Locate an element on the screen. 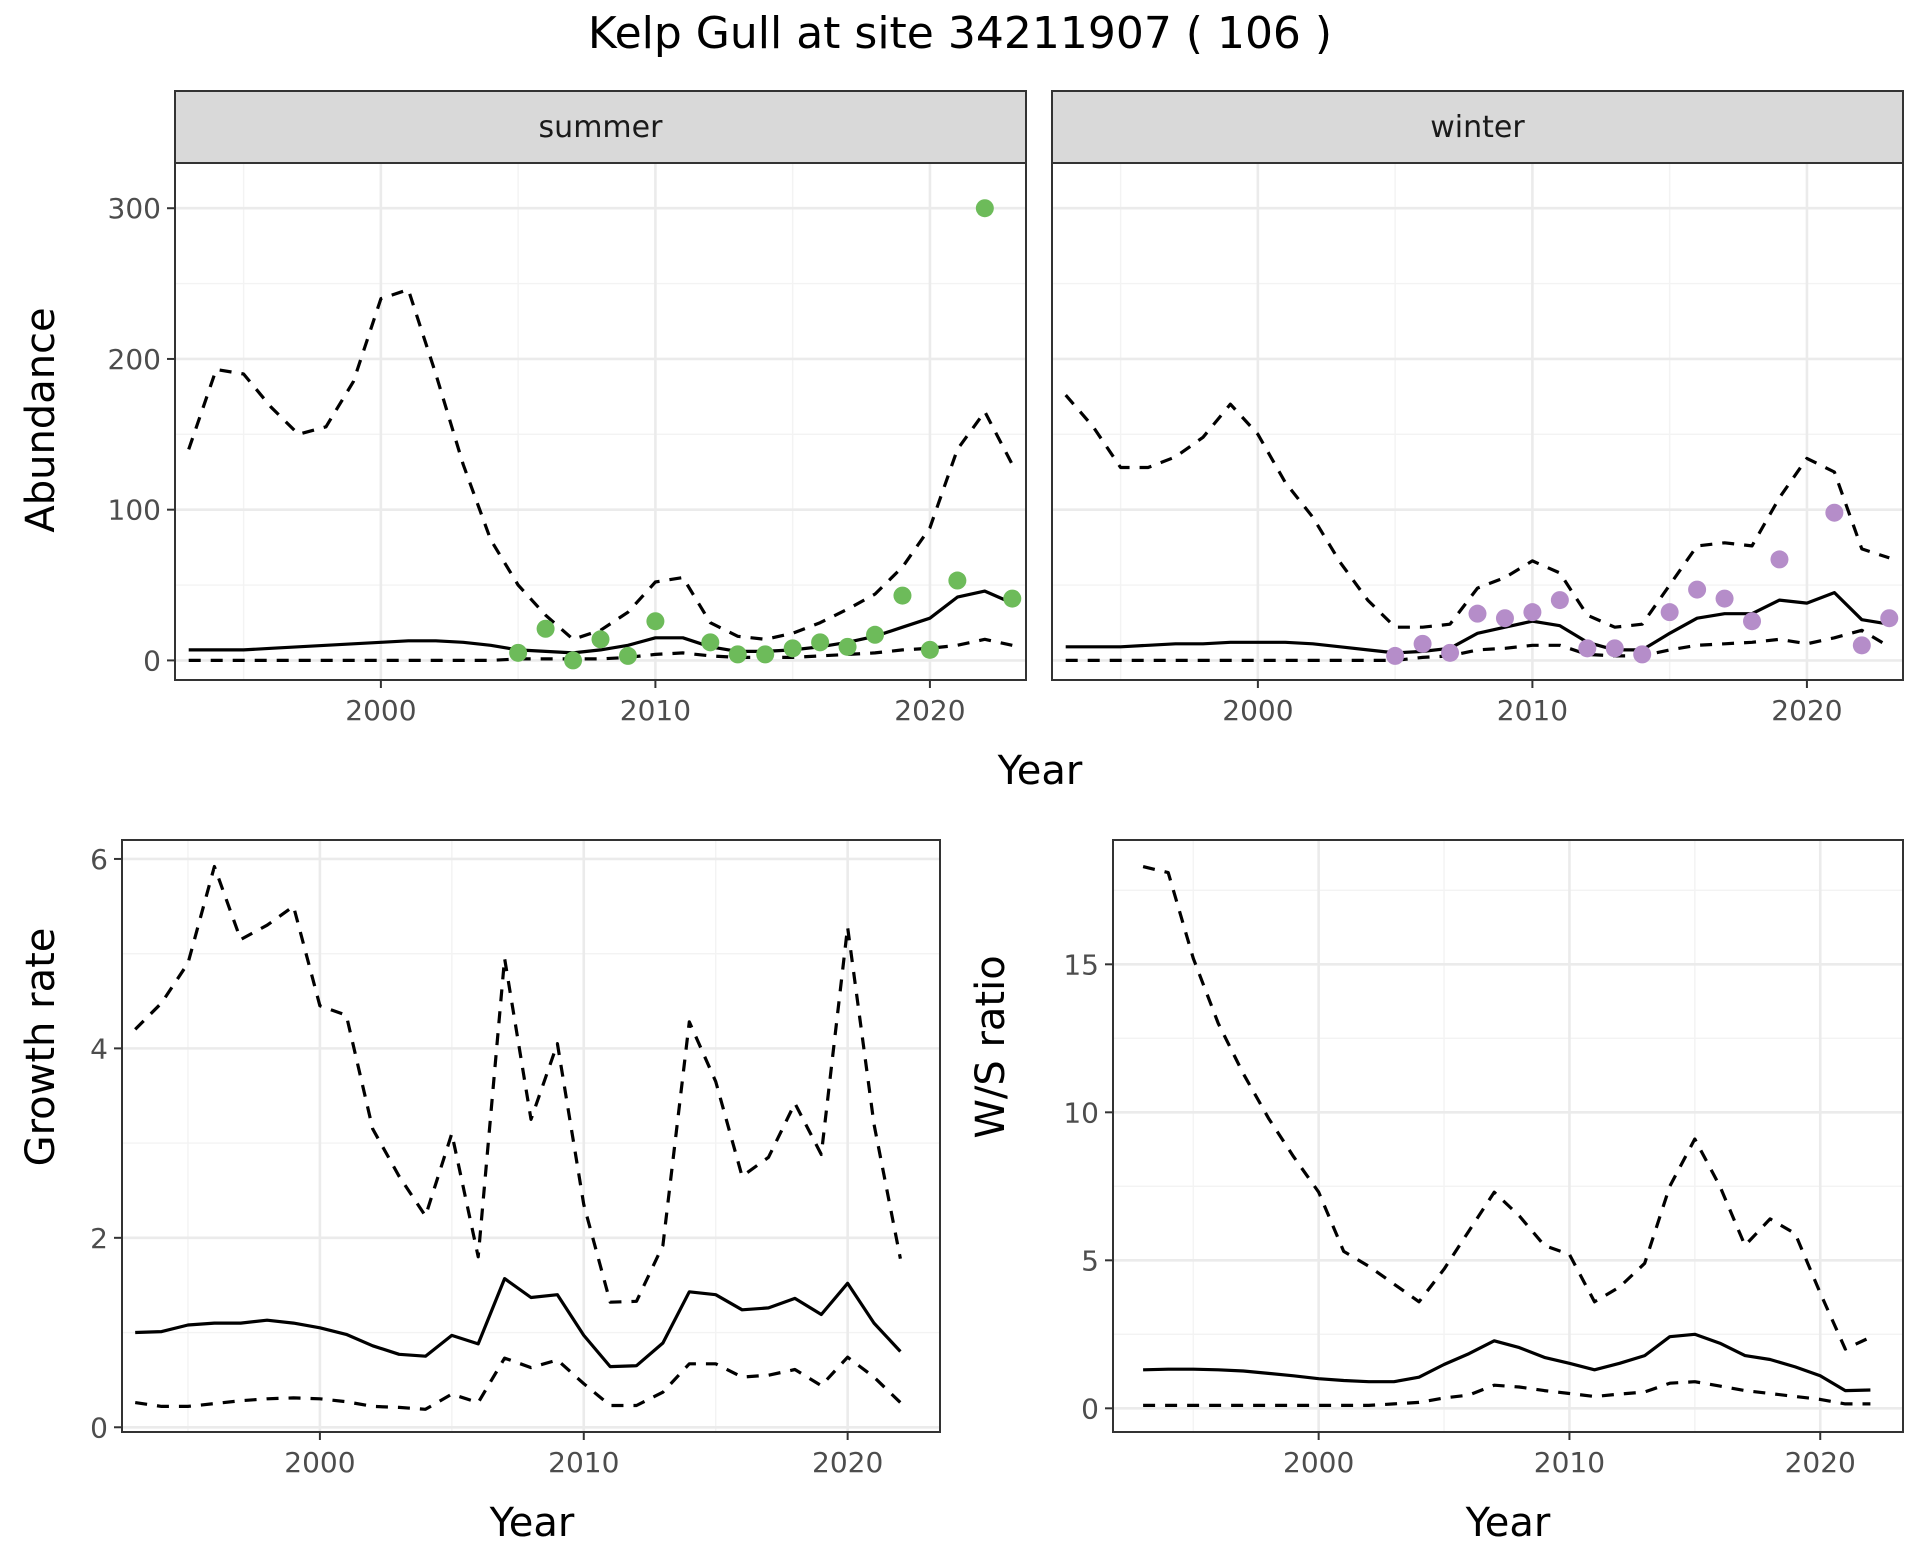 This screenshot has height=1560, width=1920. growth-rate-x-axis-label: Year is located at coordinates (532, 1523).